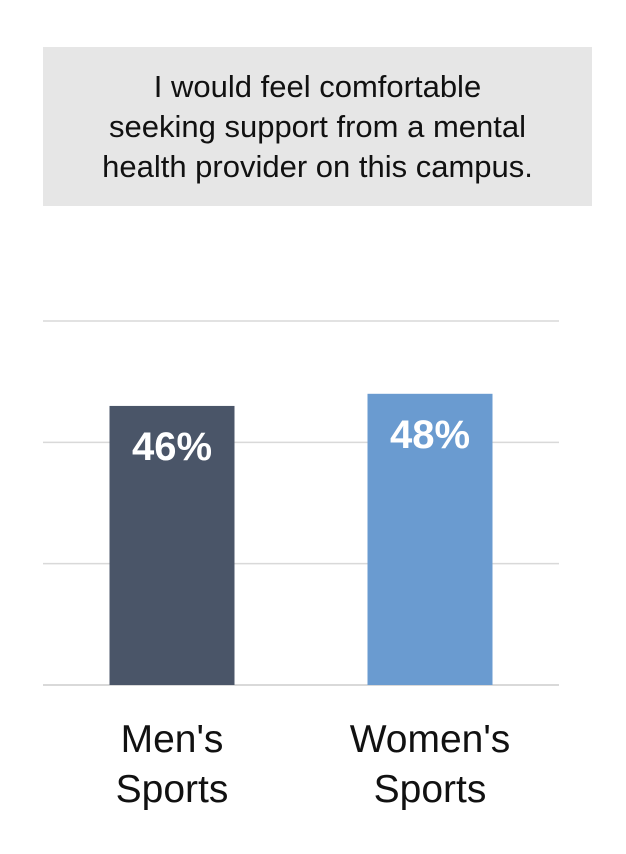  I want to click on x-tick-label-line: Women's, so click(430, 739).